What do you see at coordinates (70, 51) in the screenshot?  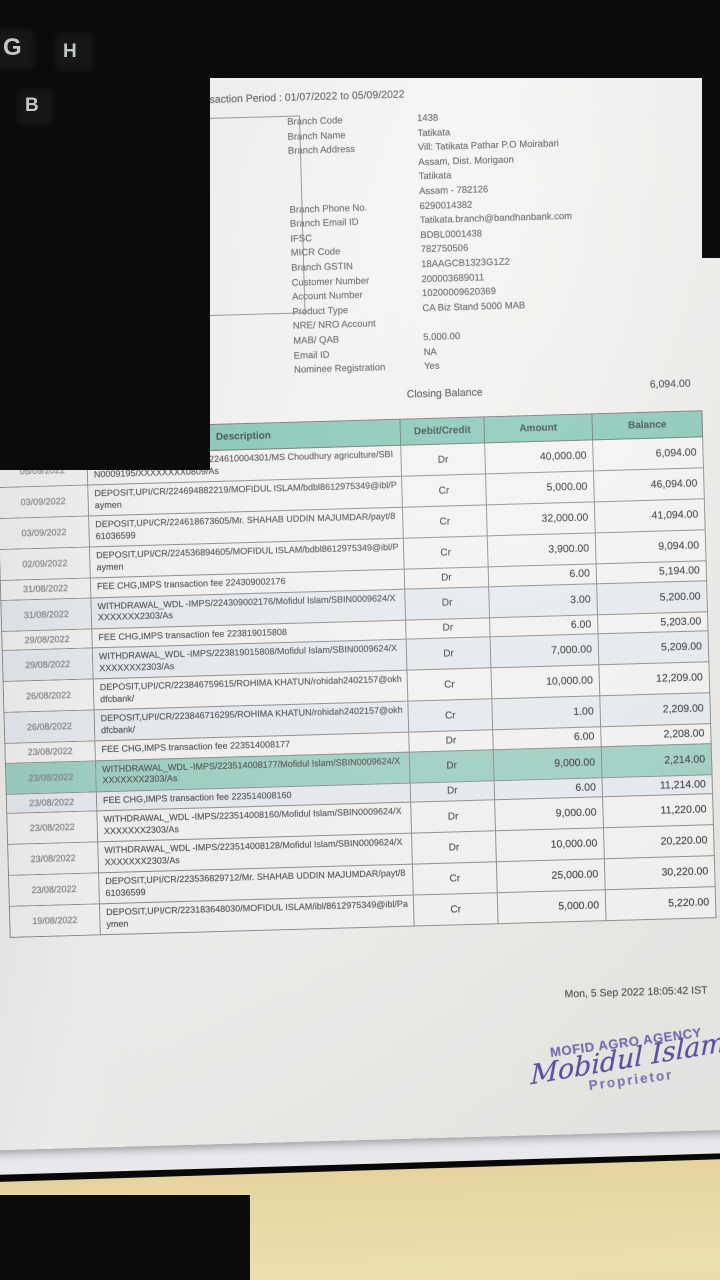 I see `keyboard-key-h: H` at bounding box center [70, 51].